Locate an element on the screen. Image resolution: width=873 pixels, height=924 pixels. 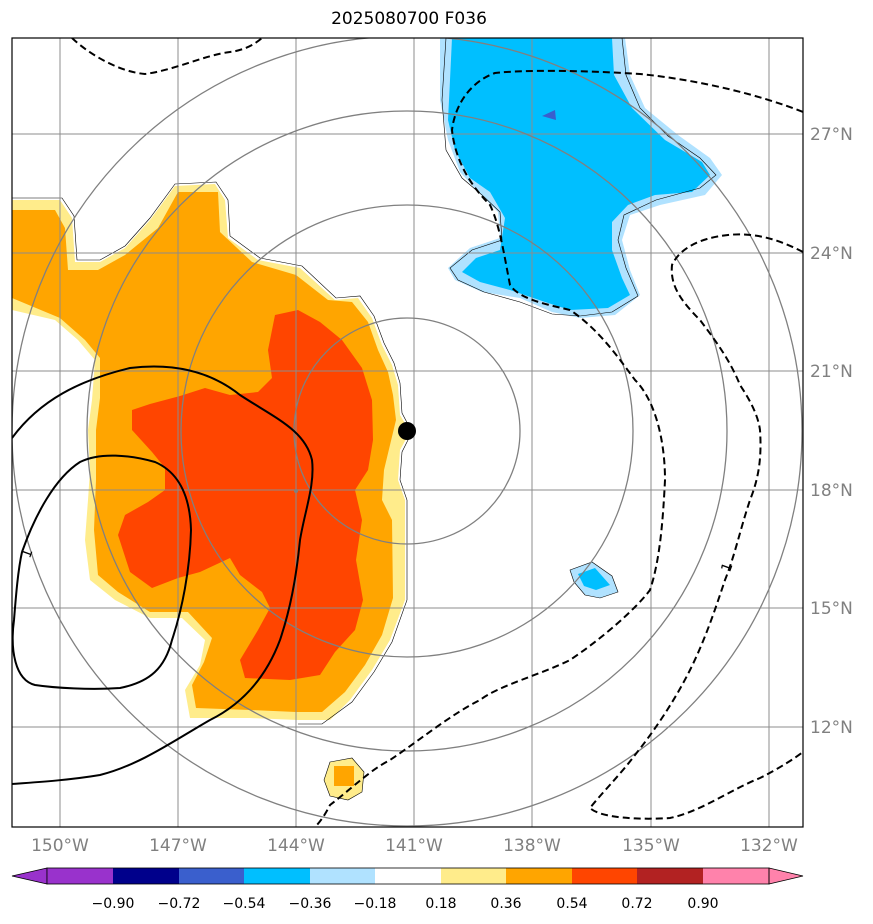
lat-tick-labels: 27°N 24°N 21°N 18°N 15°N 12°N is located at coordinates (831, 431).